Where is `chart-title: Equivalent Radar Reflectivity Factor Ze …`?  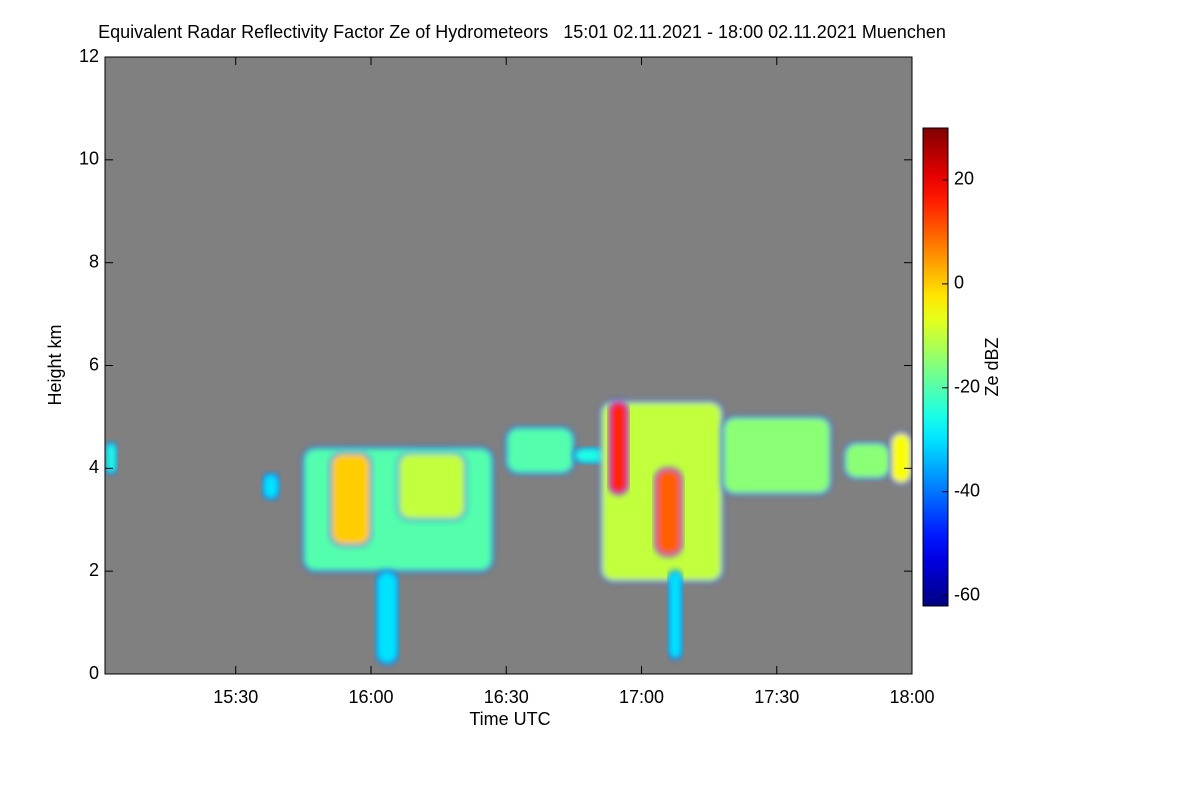
chart-title: Equivalent Radar Reflectivity Factor Ze … is located at coordinates (522, 32).